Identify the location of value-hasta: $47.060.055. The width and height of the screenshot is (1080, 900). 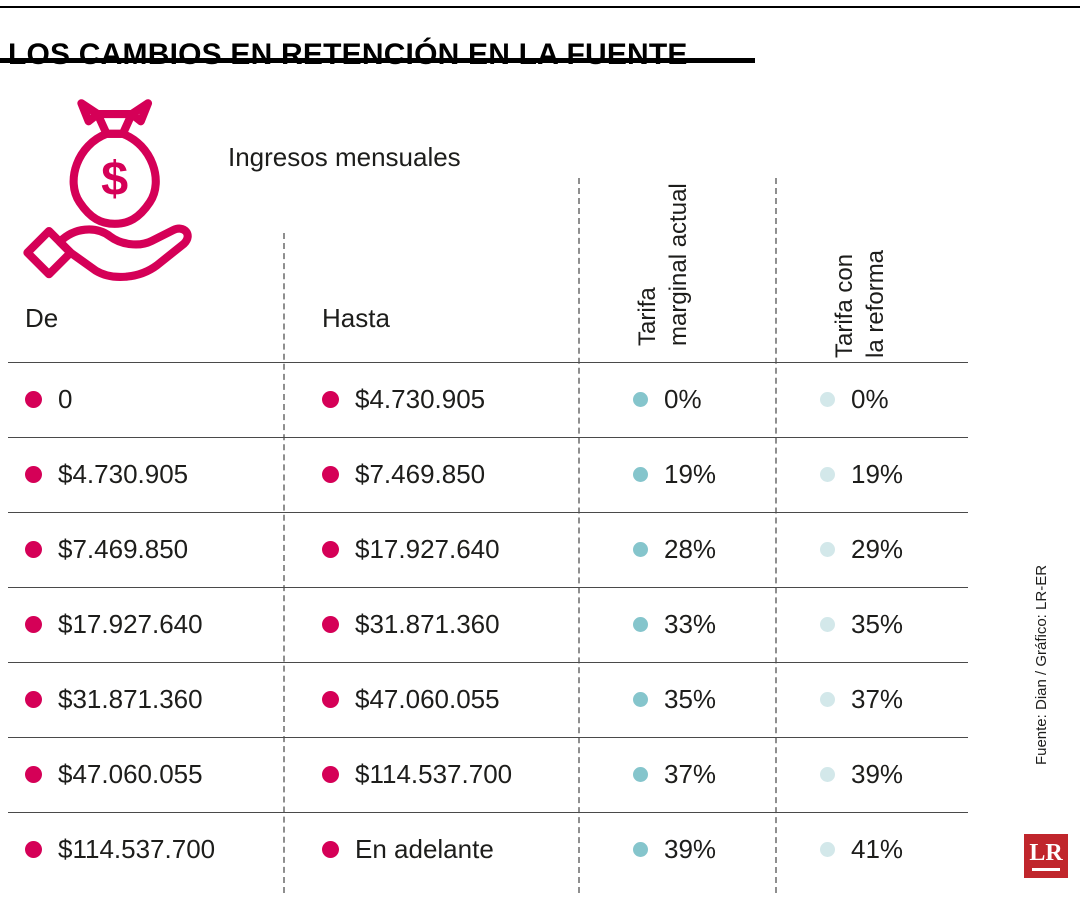
(427, 699).